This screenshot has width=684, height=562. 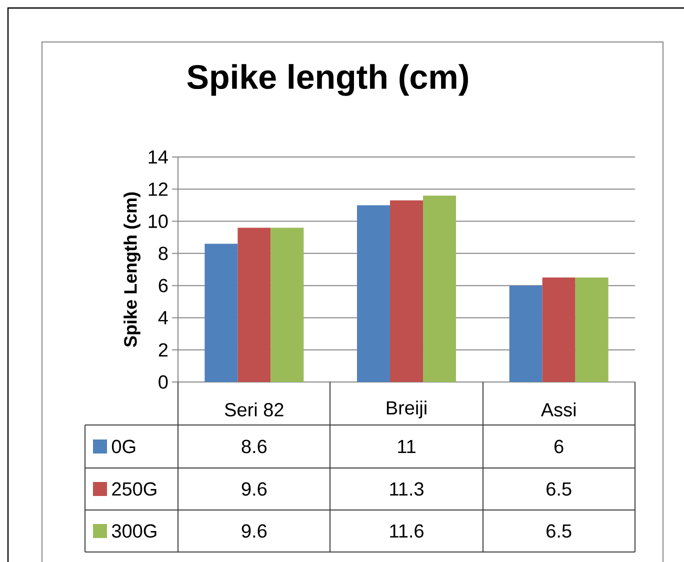 I want to click on x-tick-label: Breiji, so click(x=406, y=409).